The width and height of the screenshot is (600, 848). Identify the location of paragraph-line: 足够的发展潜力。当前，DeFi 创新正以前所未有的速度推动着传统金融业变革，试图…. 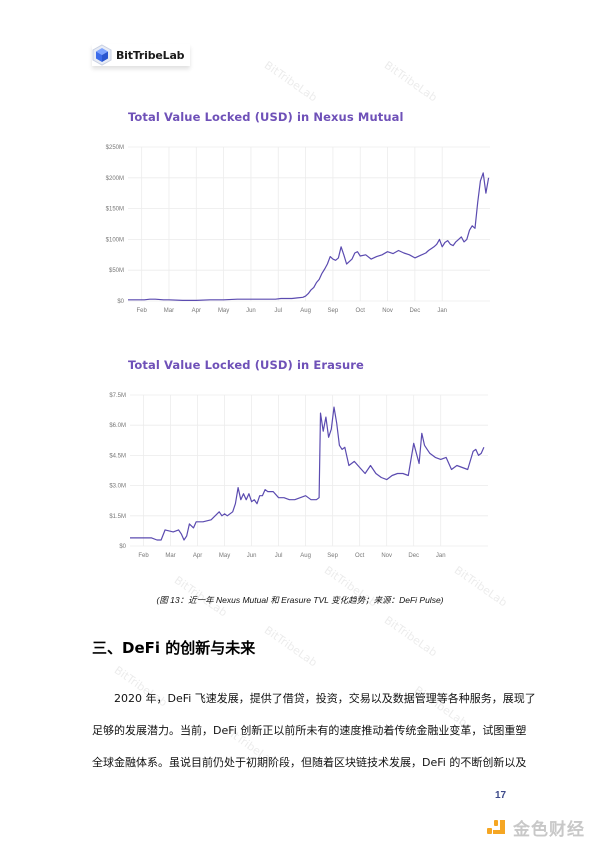
(309, 730).